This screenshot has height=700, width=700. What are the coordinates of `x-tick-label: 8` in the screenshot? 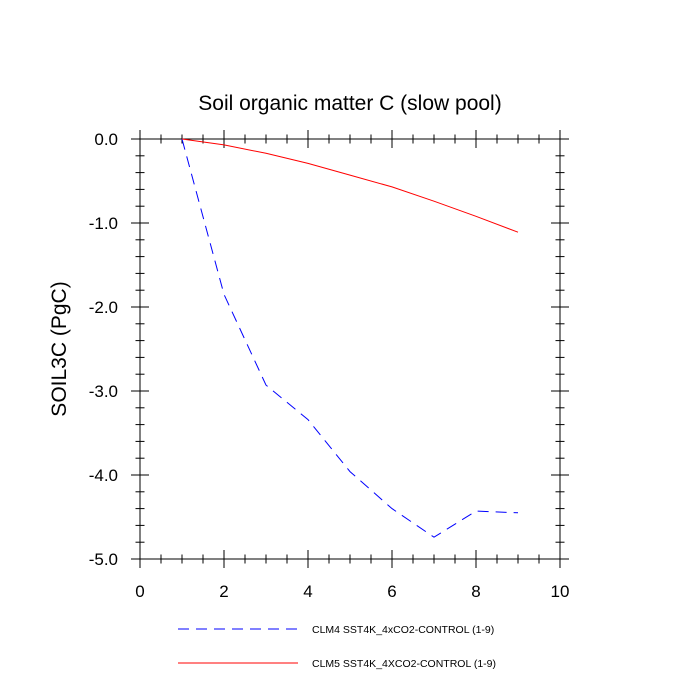 It's located at (475, 591).